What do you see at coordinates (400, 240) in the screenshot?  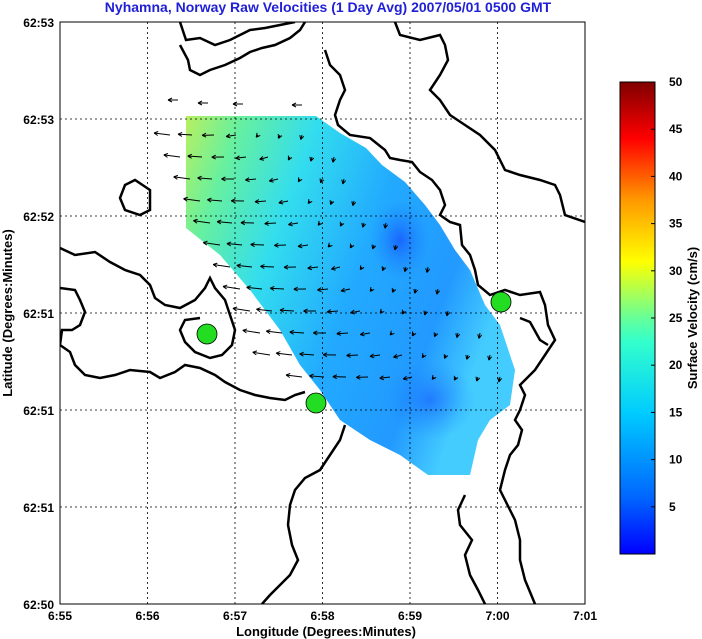 I see `slow-current-region` at bounding box center [400, 240].